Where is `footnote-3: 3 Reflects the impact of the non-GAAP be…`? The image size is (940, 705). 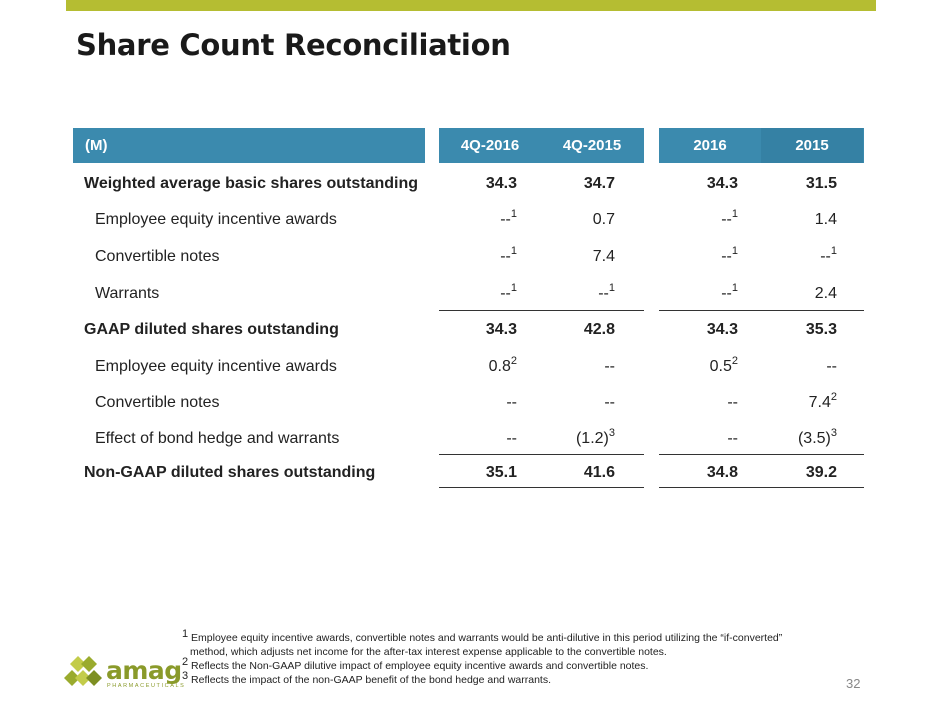
footnote-3: 3 Reflects the impact of the non-GAAP be… is located at coordinates (366, 678).